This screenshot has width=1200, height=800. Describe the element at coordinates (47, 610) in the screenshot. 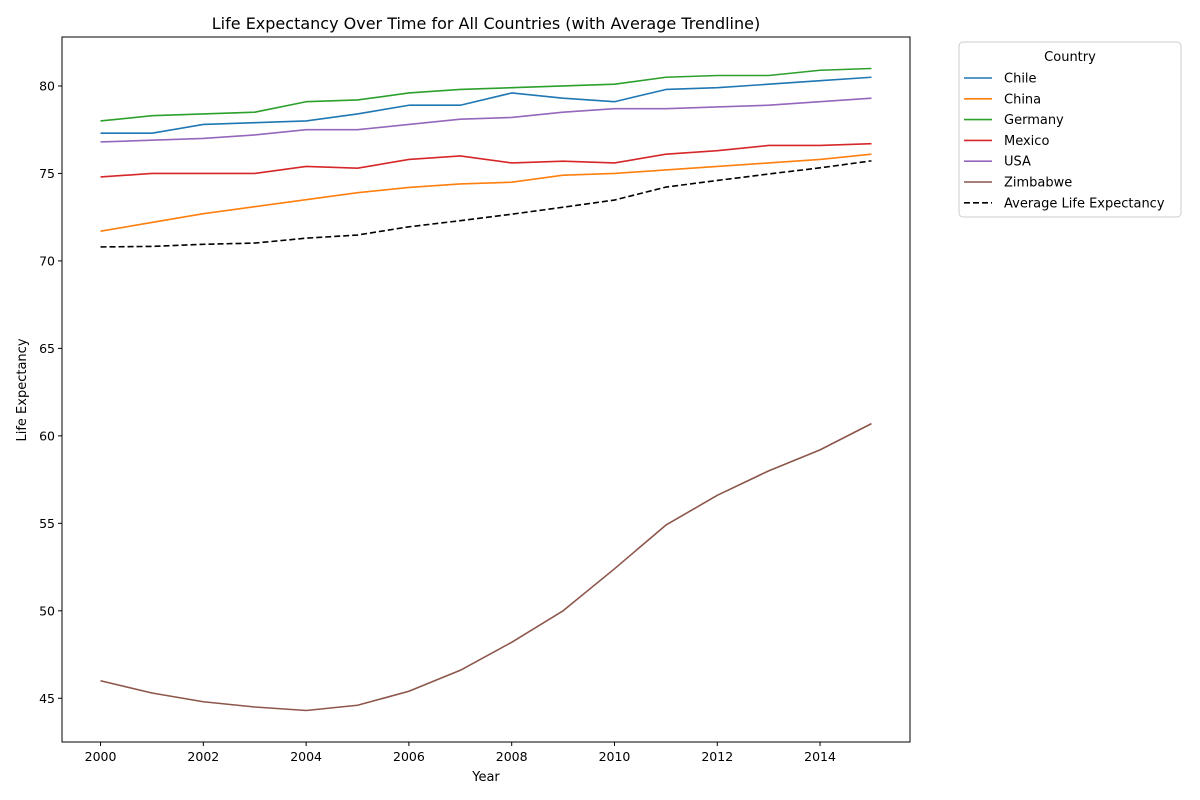

I see `y-tick-label: 50` at that location.